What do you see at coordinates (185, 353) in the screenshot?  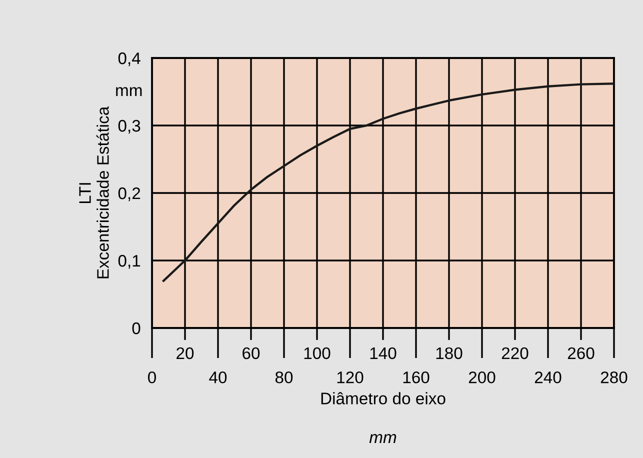 I see `x2-tick-label: 20` at bounding box center [185, 353].